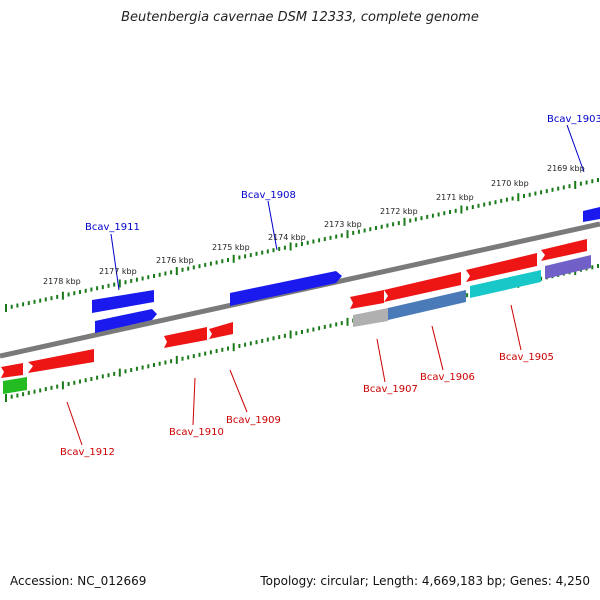  What do you see at coordinates (568, 267) in the screenshot?
I see `feature-purple` at bounding box center [568, 267].